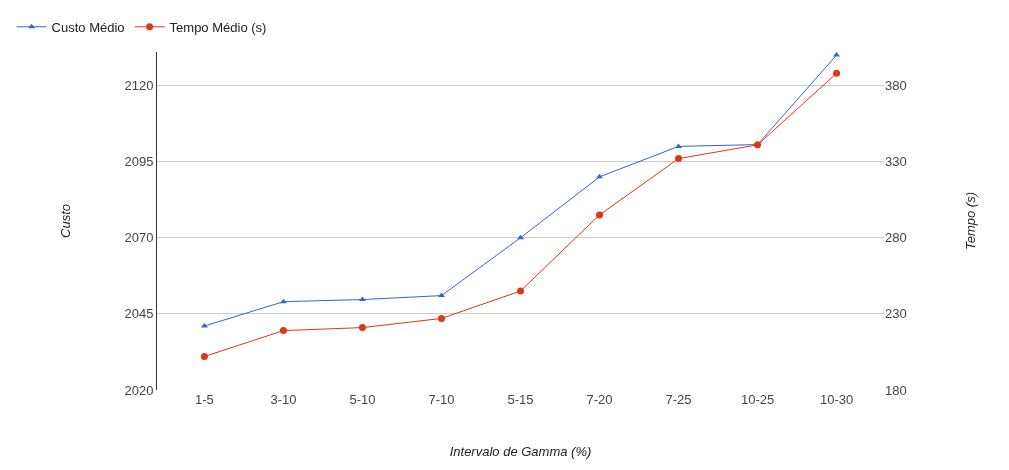  What do you see at coordinates (218, 27) in the screenshot?
I see `legend-label: Tempo Médio (s)` at bounding box center [218, 27].